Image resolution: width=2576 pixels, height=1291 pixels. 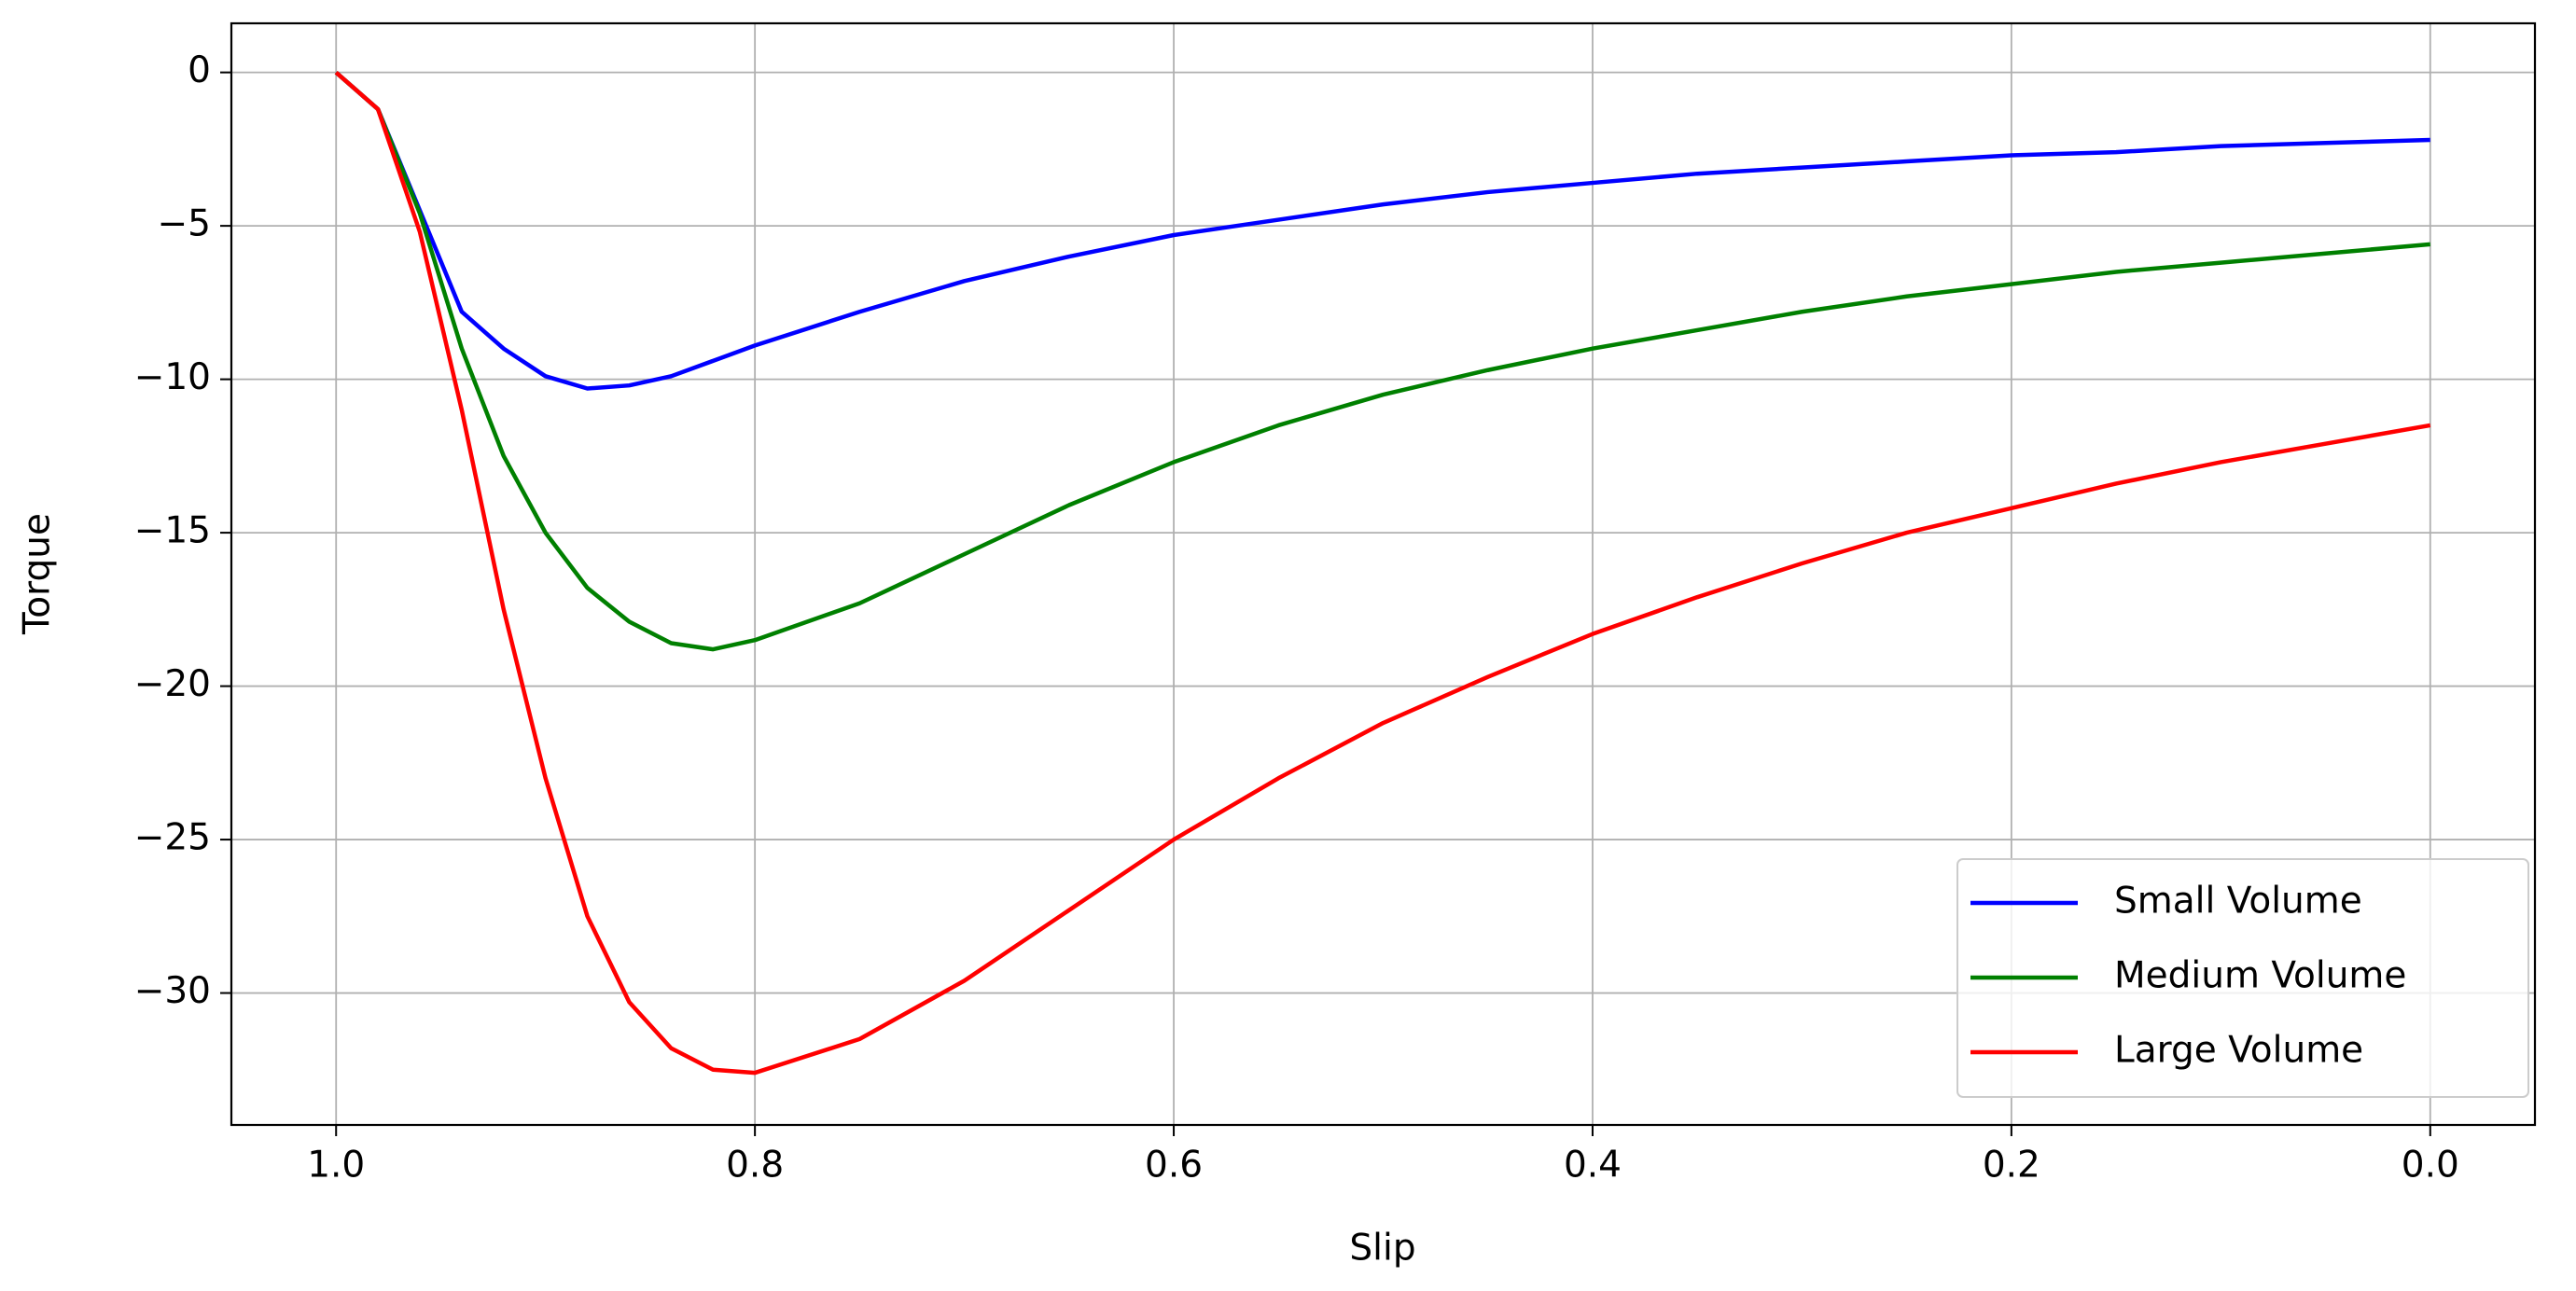 I want to click on legend-label: Large Volume, so click(x=2238, y=1051).